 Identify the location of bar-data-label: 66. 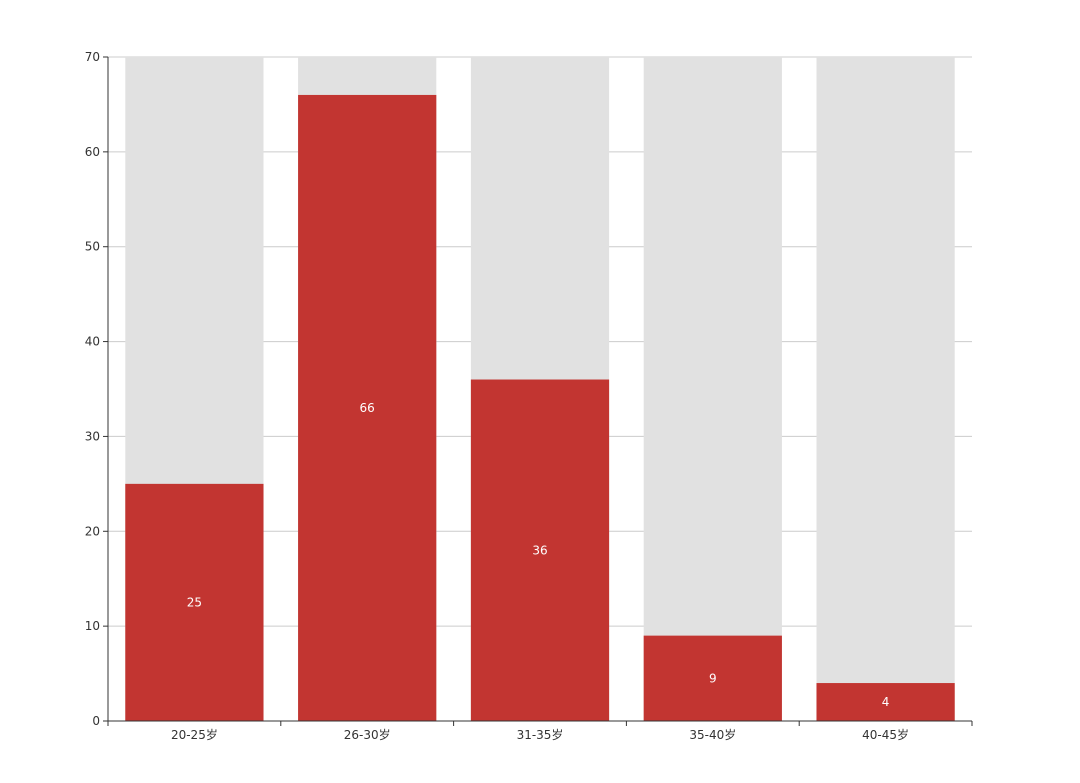
(367, 408).